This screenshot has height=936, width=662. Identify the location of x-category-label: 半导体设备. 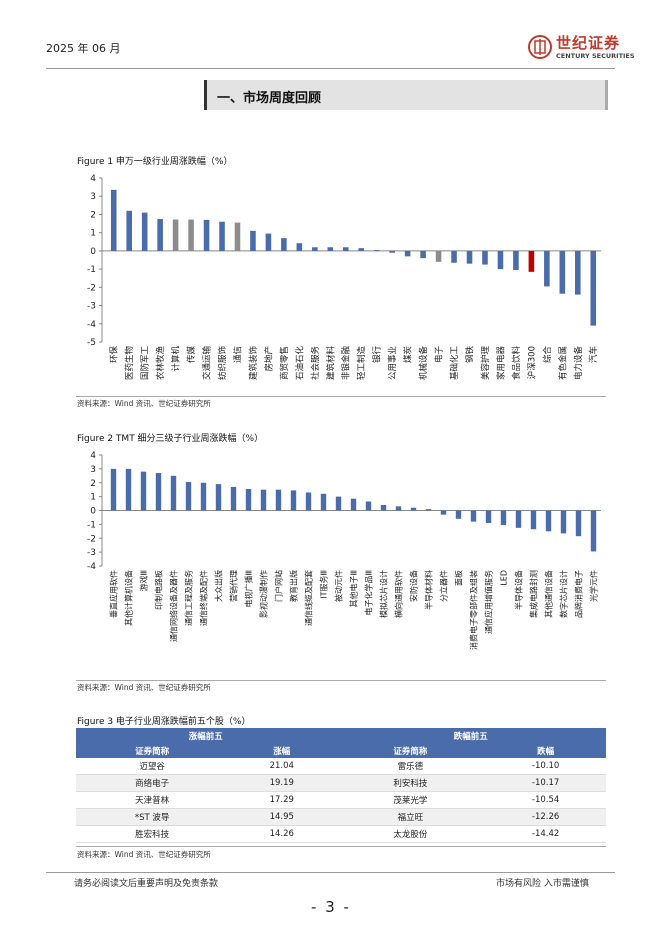
(518, 590).